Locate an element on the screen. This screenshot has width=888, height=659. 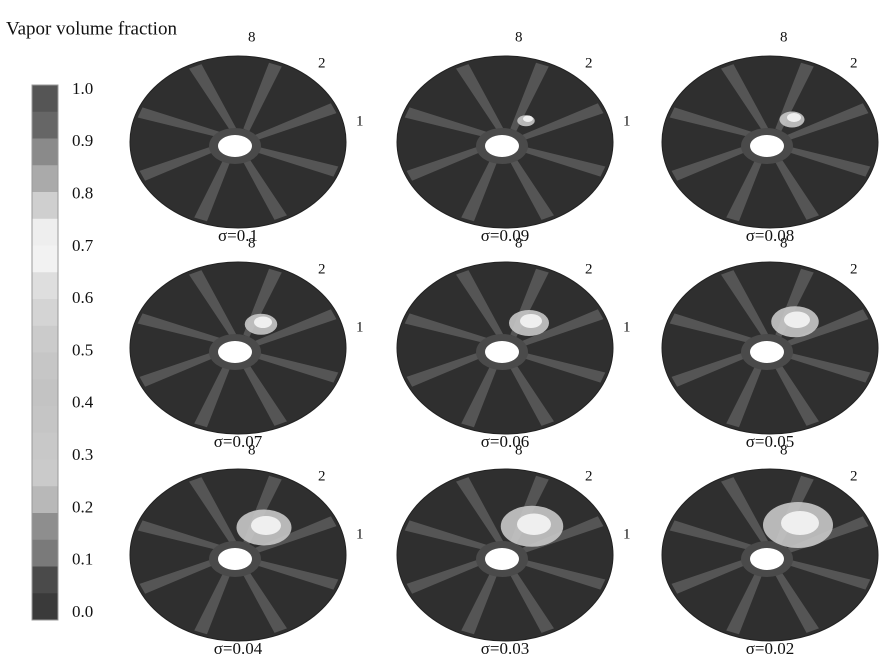
colorbar-label: 0.2 is located at coordinates (82, 506).